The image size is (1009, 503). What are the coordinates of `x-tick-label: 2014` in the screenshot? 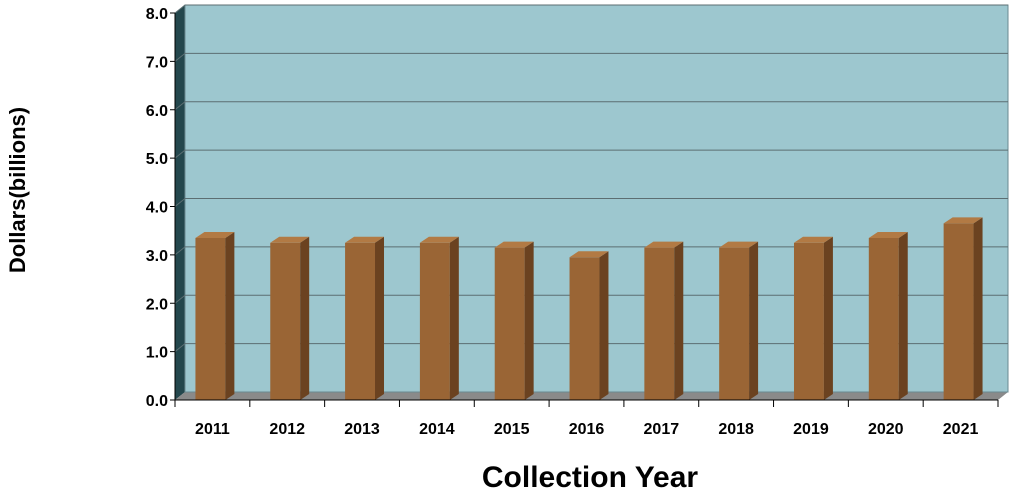 It's located at (437, 429).